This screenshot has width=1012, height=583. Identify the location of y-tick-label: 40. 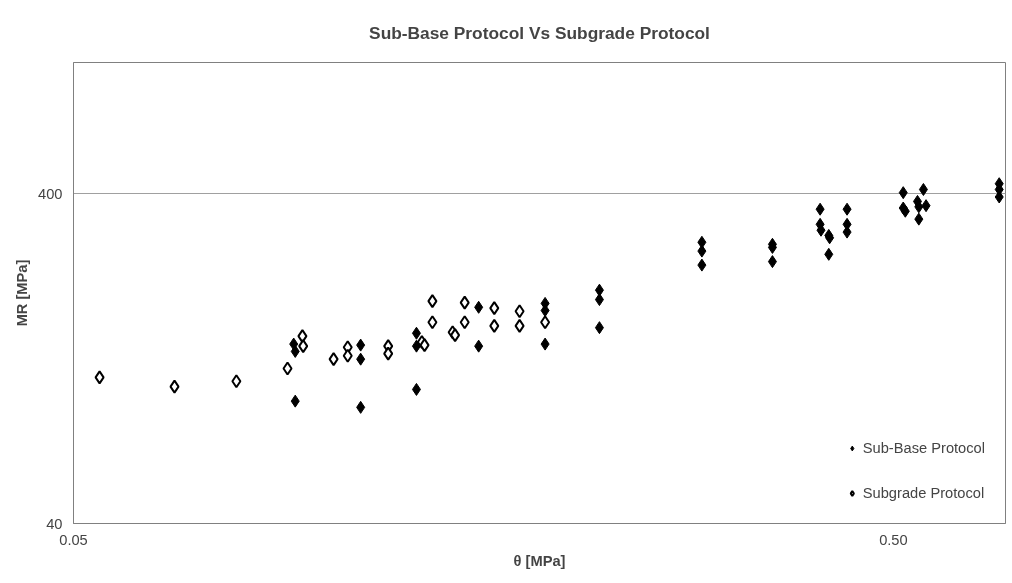
(54, 523).